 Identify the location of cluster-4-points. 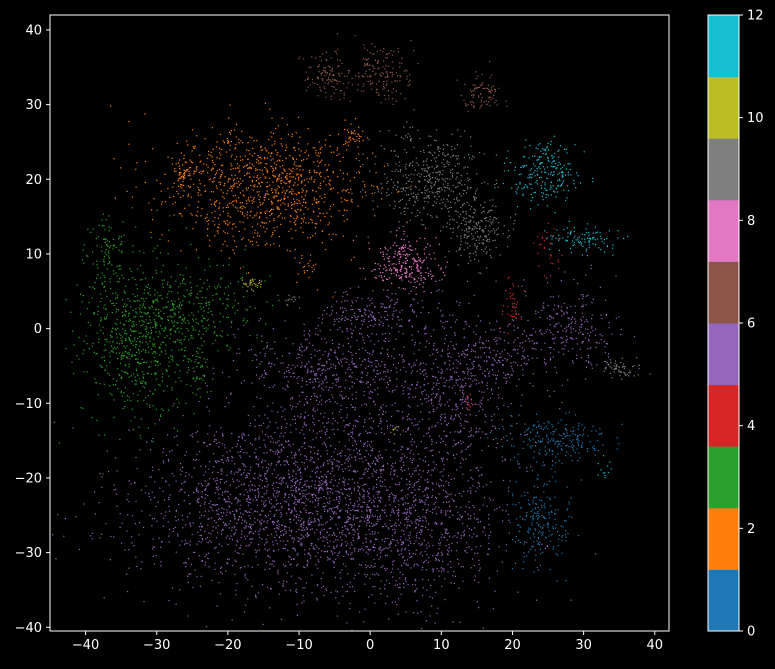
(491, 350).